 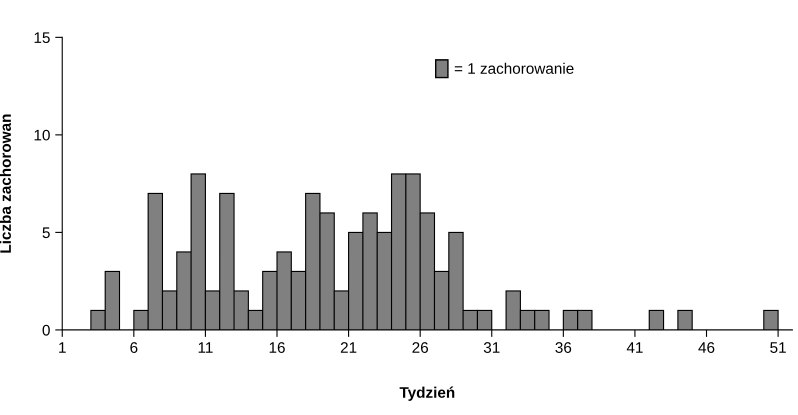 I want to click on x-tick-label: 46, so click(x=706, y=347).